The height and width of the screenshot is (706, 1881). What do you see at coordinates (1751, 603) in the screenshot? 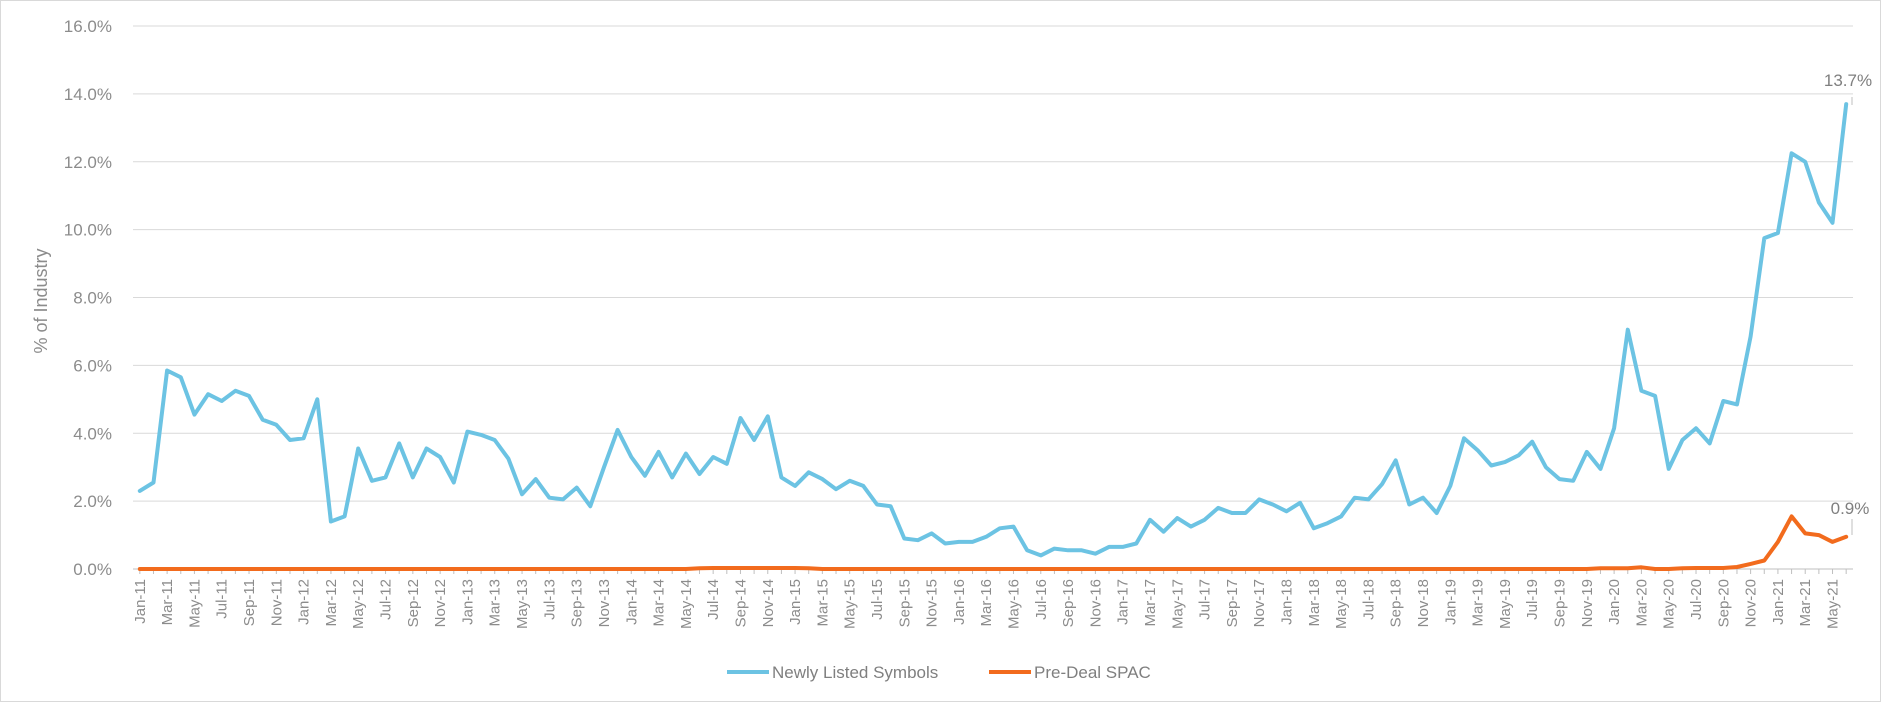
I see `x-tick-label: Nov-20` at bounding box center [1751, 603].